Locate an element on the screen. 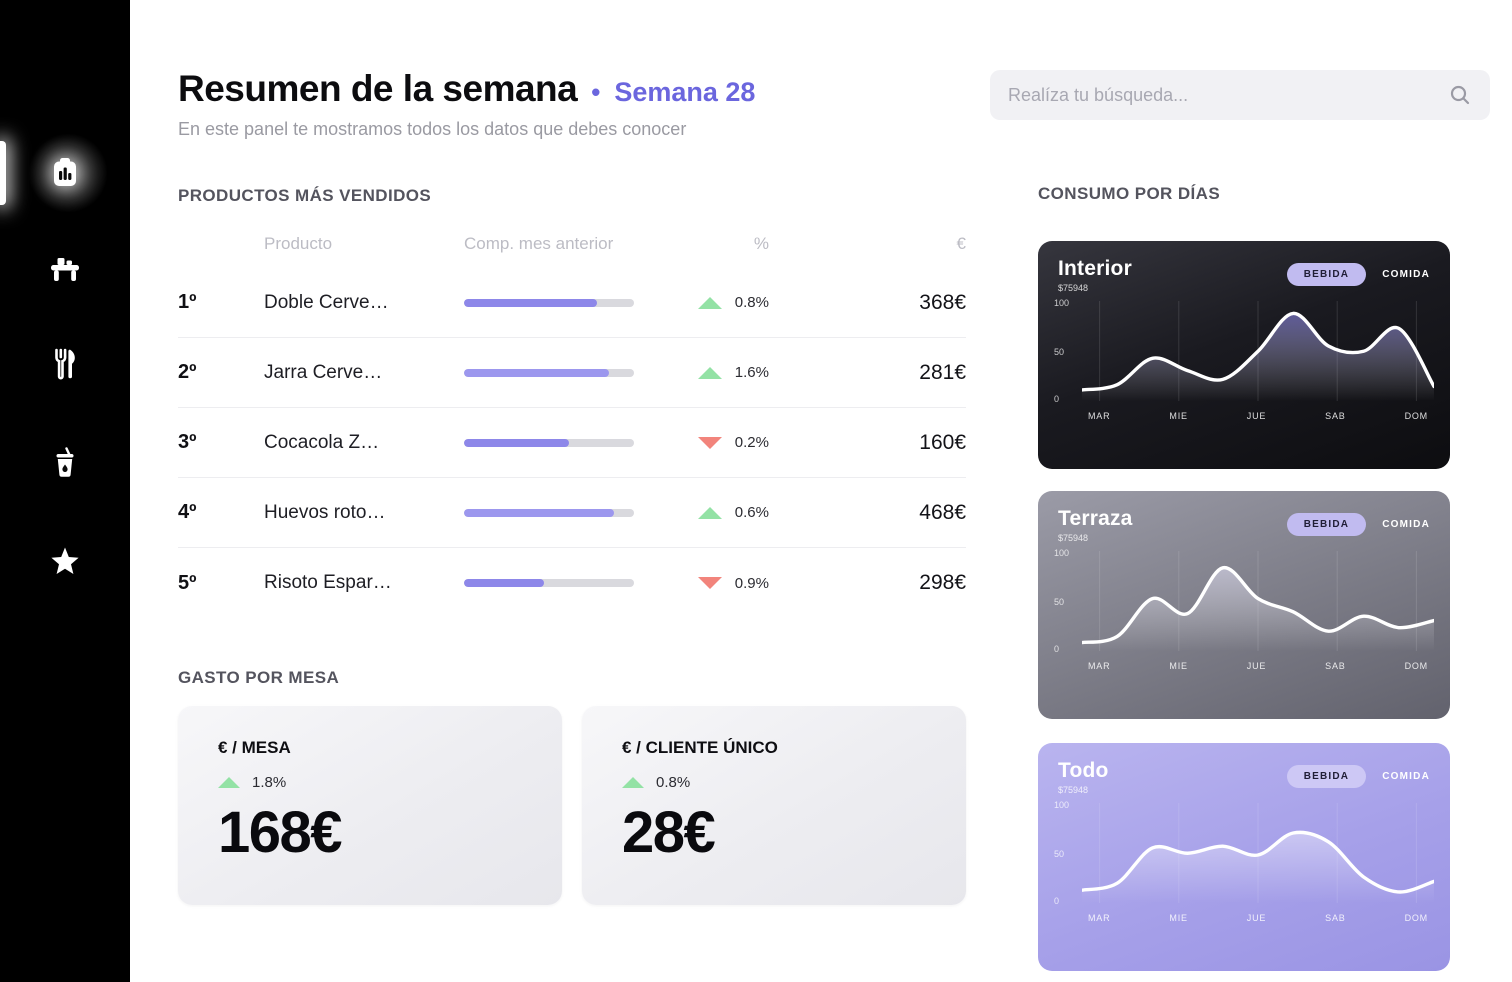 This screenshot has width=1512, height=982. rank: 4º is located at coordinates (187, 512).